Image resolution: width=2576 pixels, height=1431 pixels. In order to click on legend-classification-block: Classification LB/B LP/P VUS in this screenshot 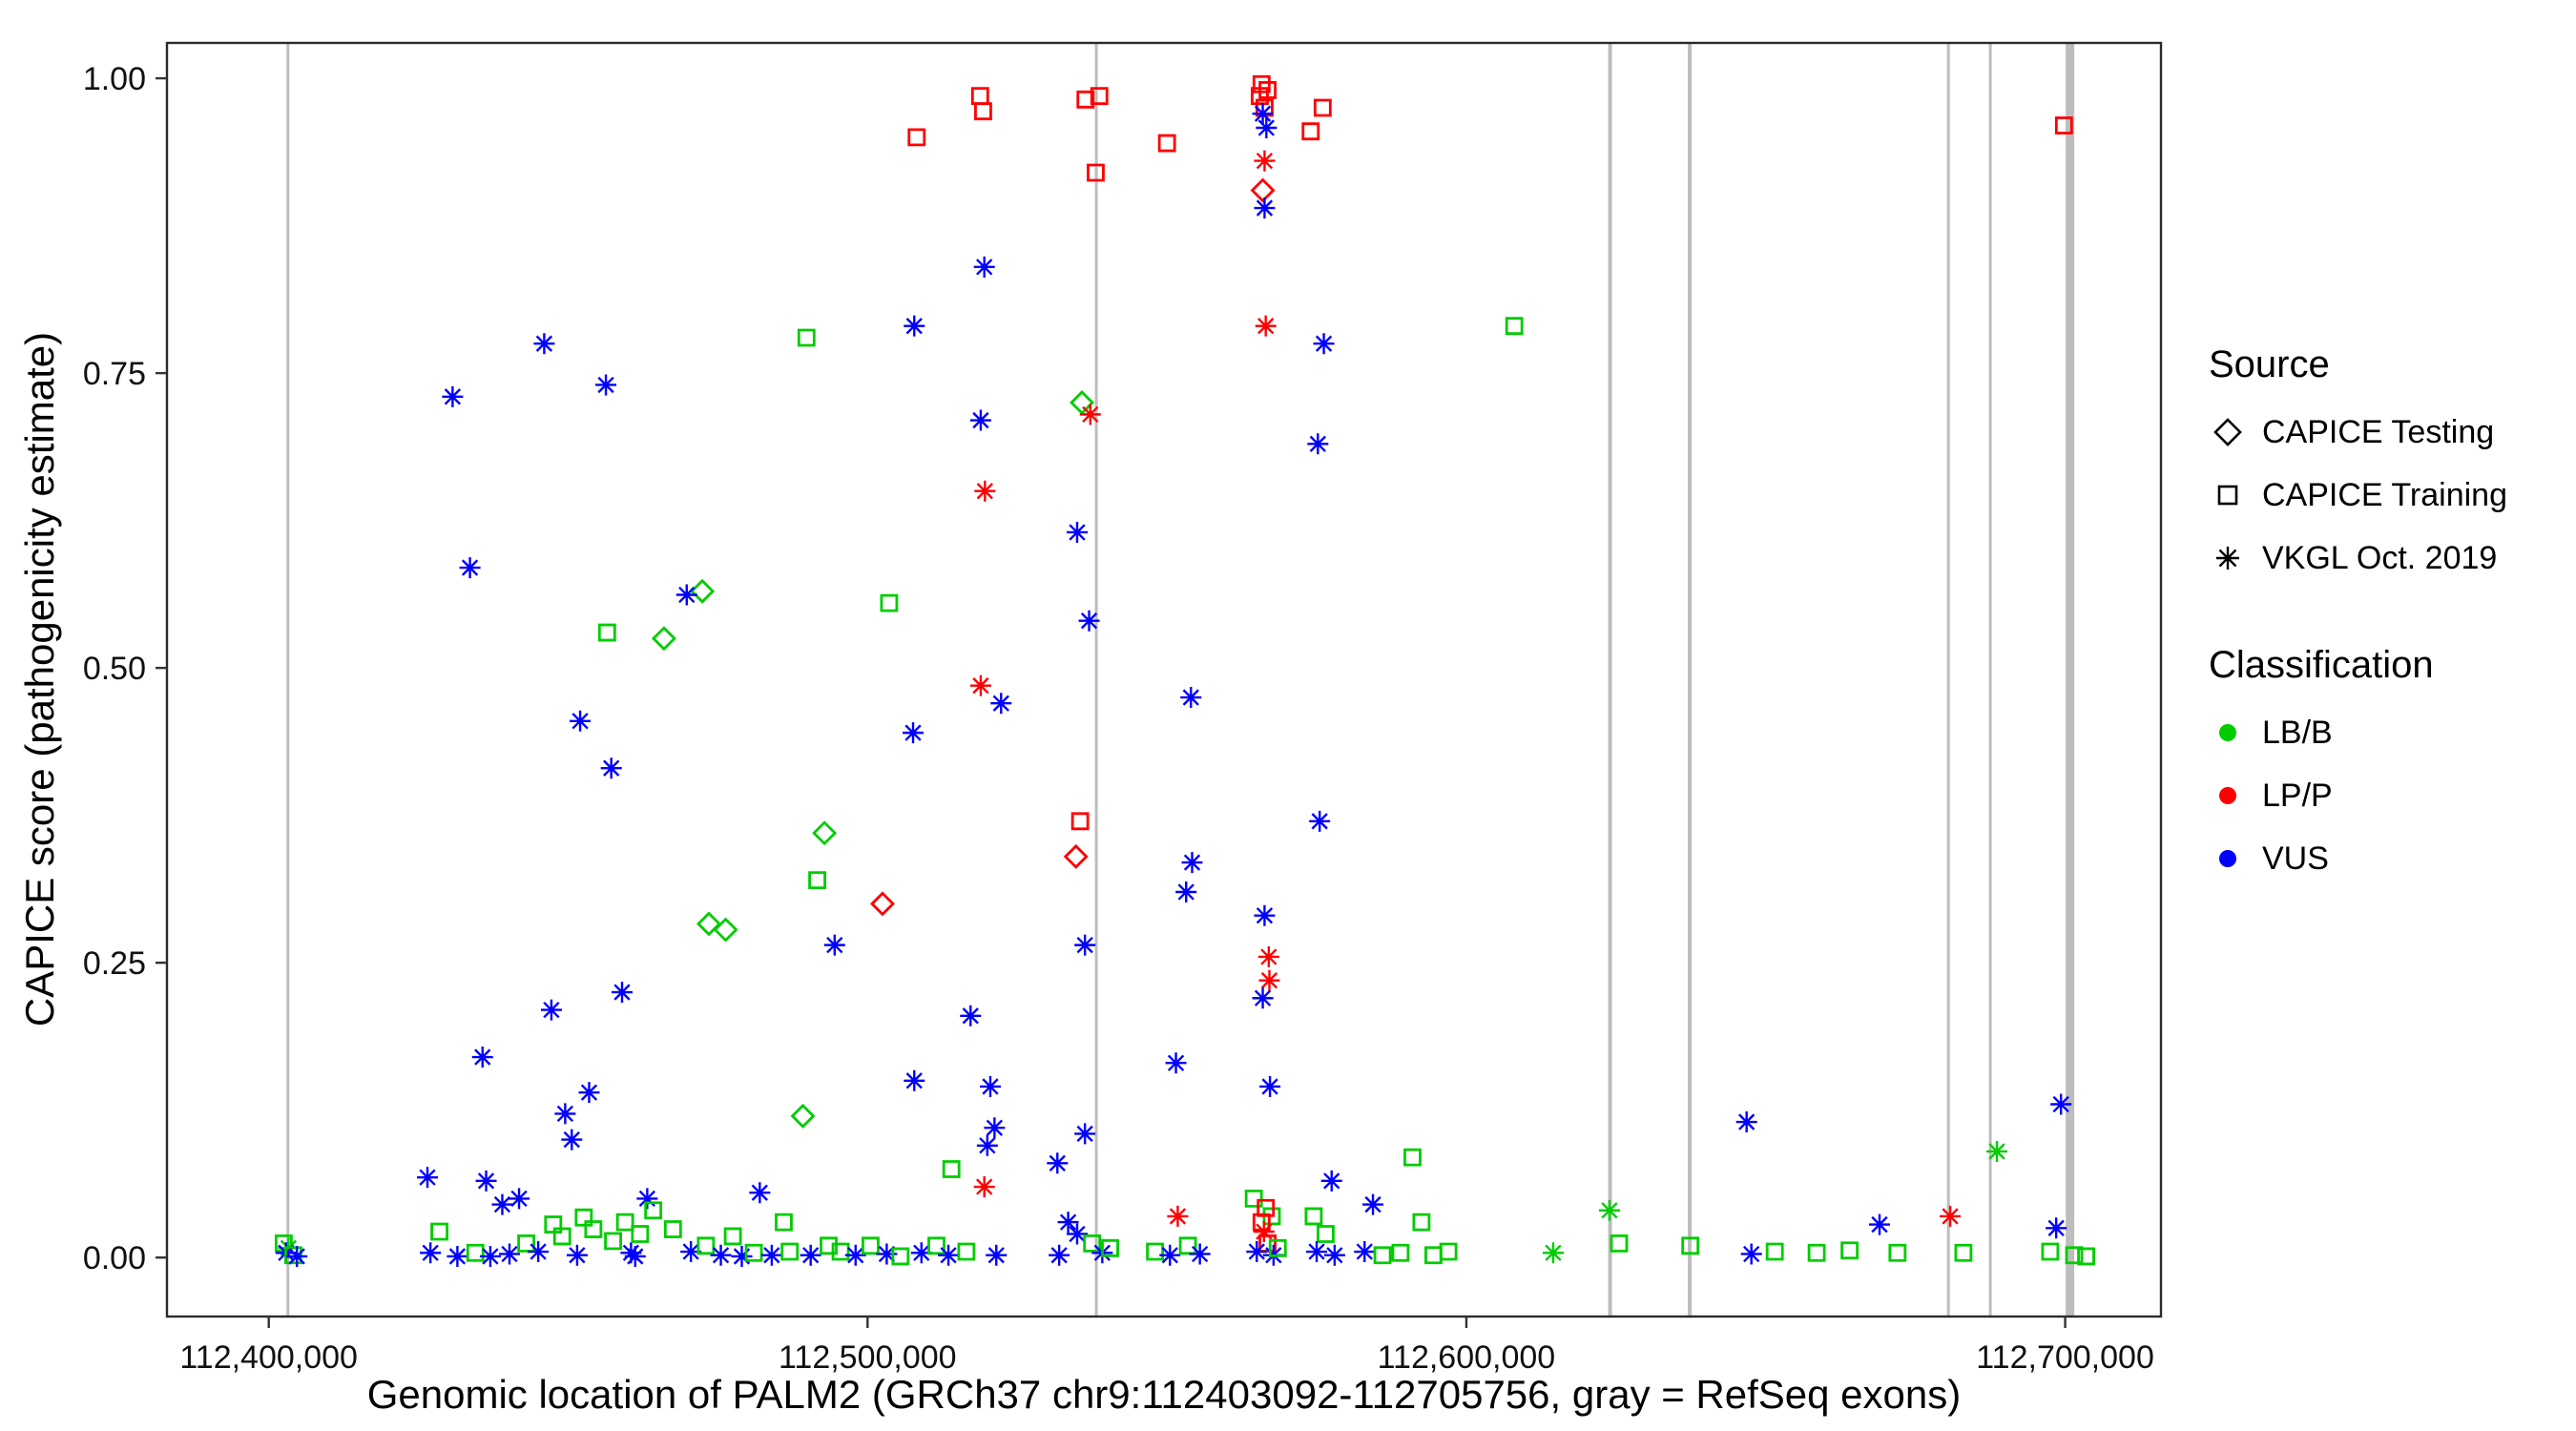, I will do `click(2385, 761)`.